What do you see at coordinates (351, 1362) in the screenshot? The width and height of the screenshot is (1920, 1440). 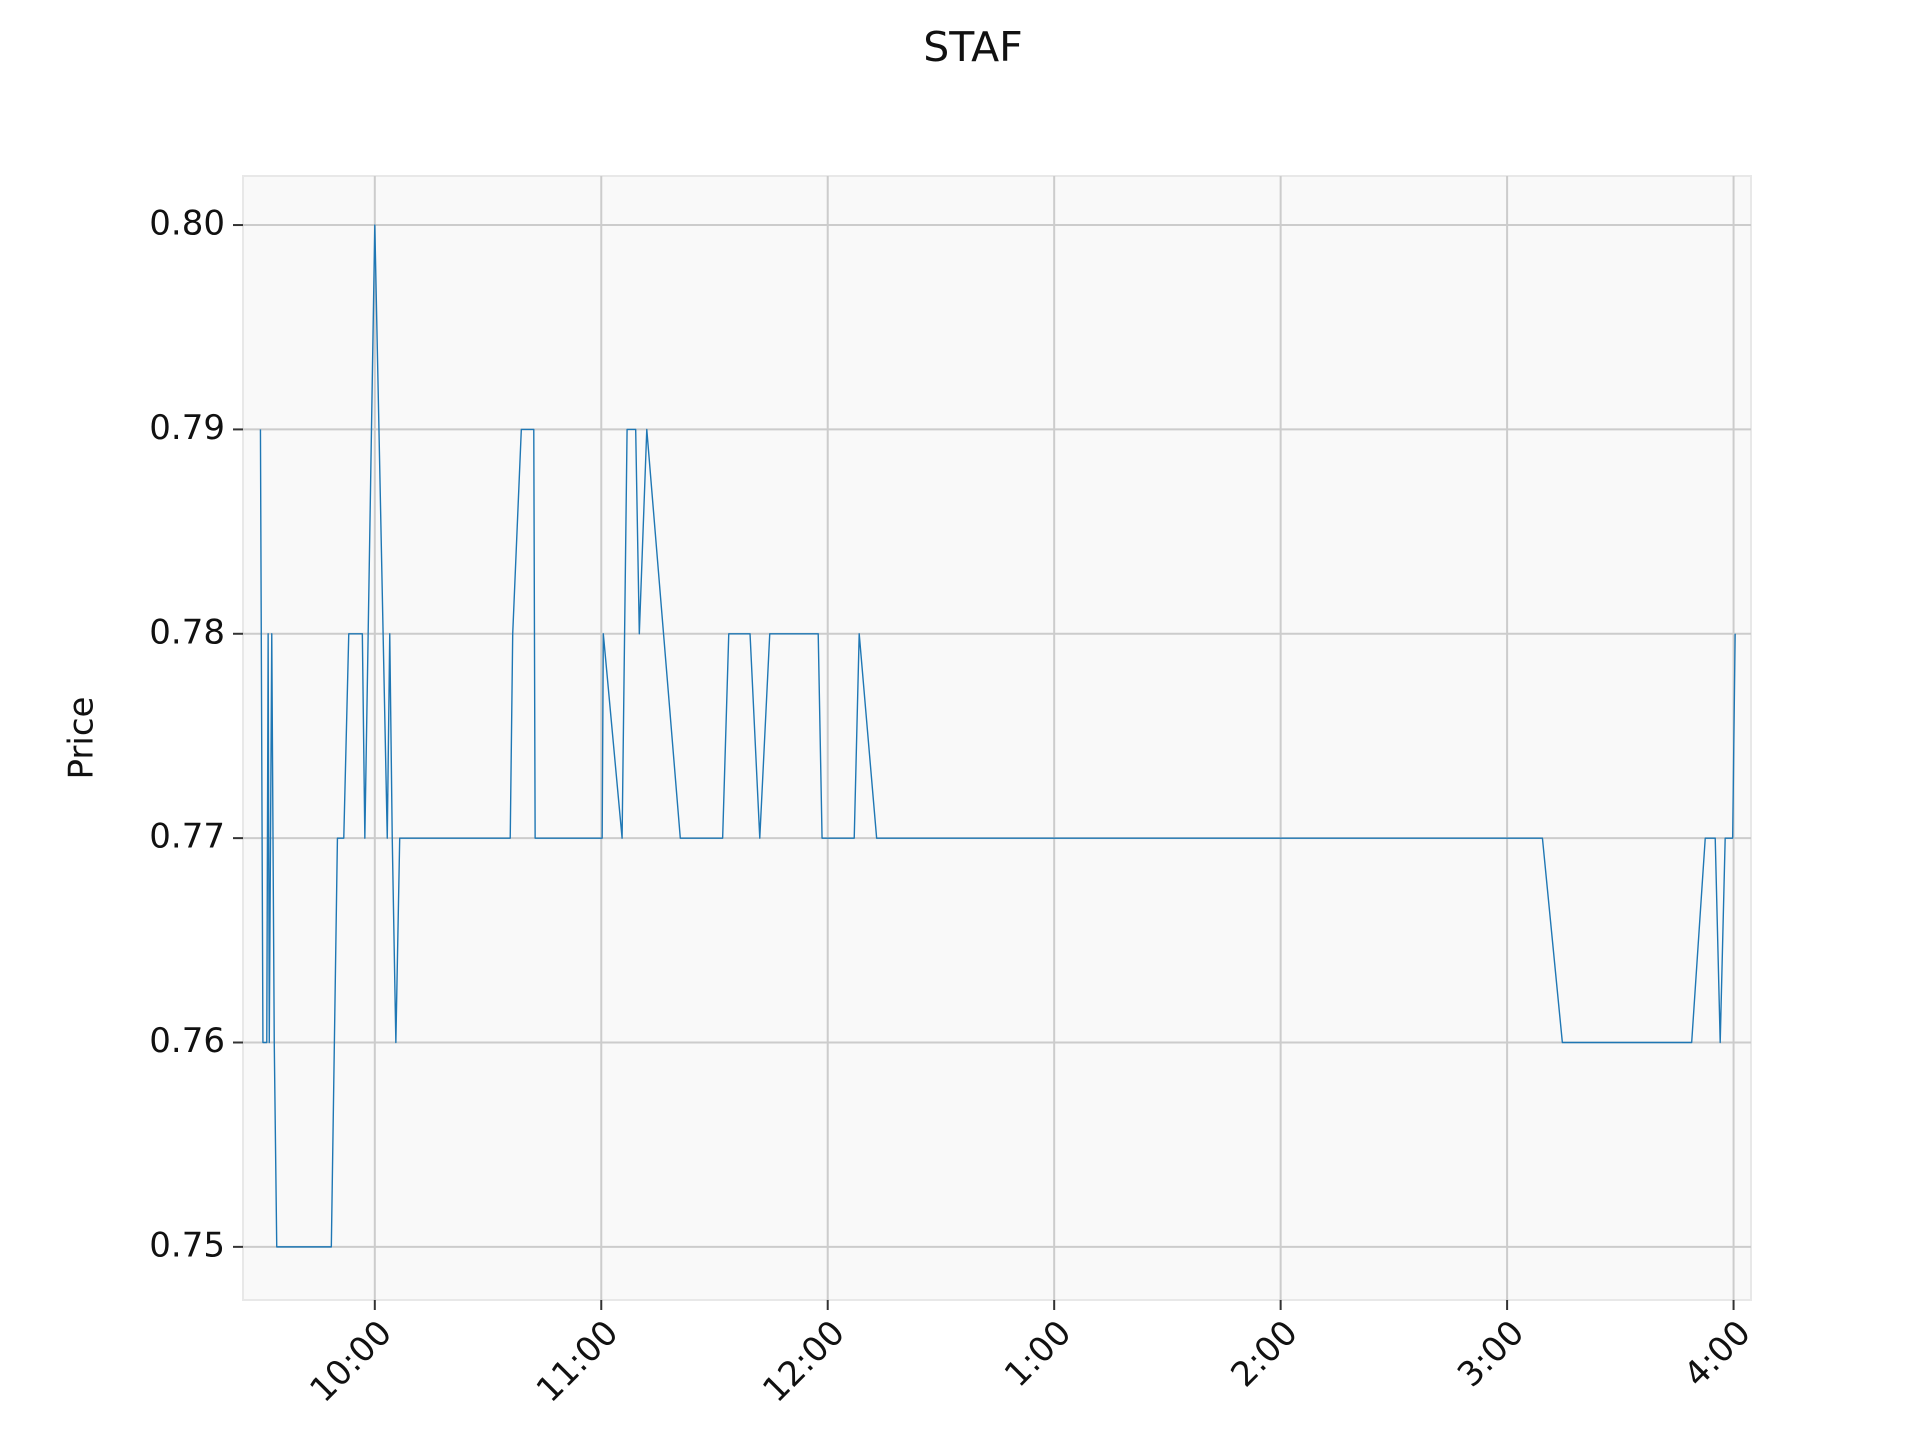 I see `x-tick-label: 10:00` at bounding box center [351, 1362].